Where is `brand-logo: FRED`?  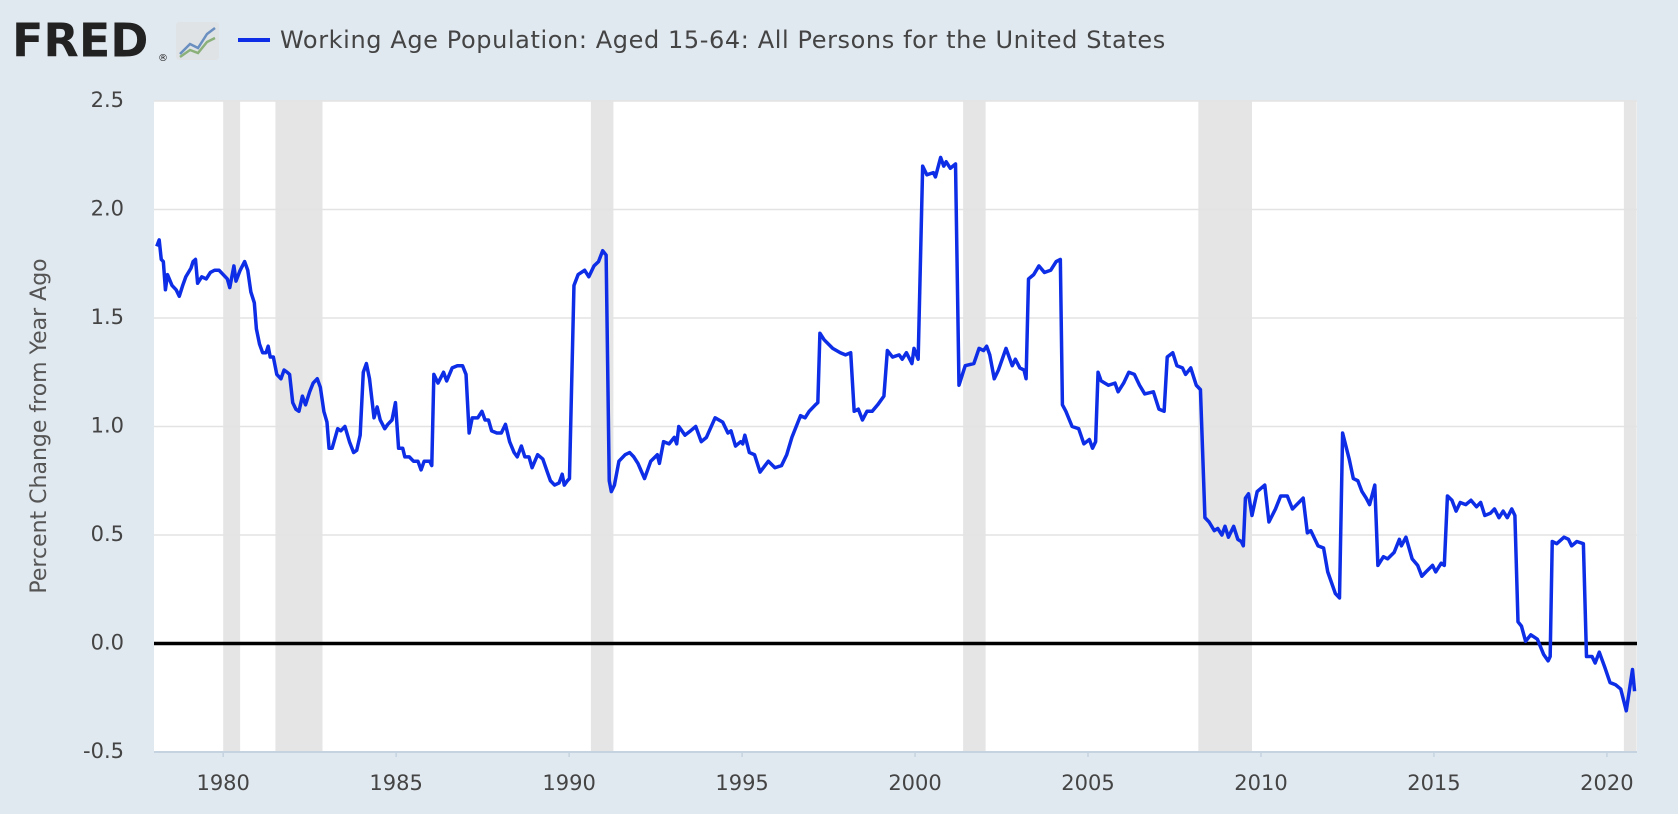 brand-logo: FRED is located at coordinates (80, 41).